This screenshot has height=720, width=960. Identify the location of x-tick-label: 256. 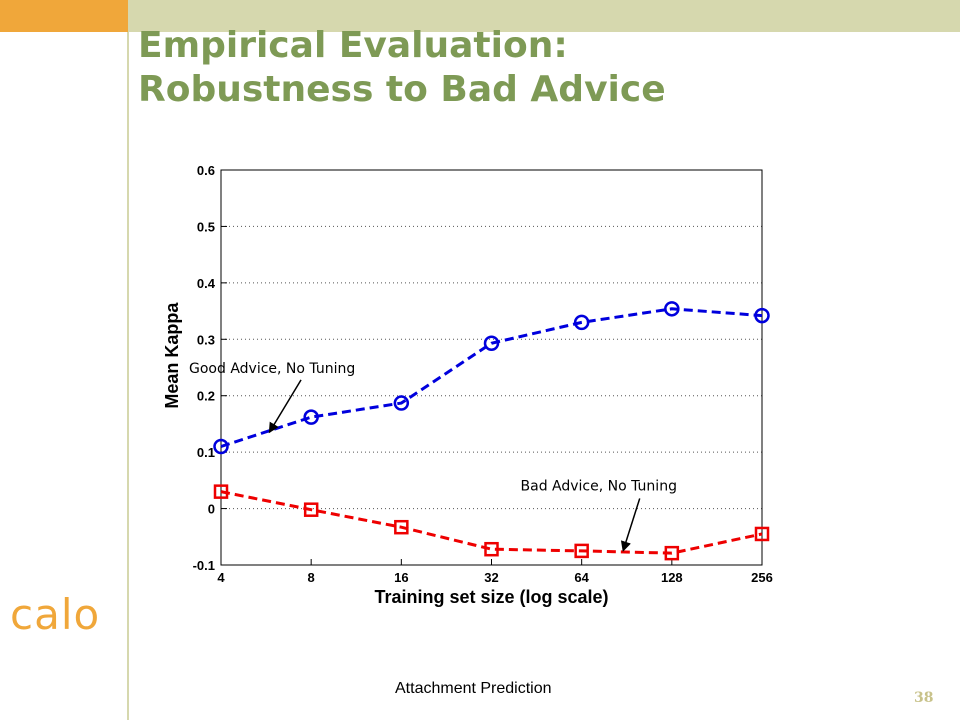
(762, 577).